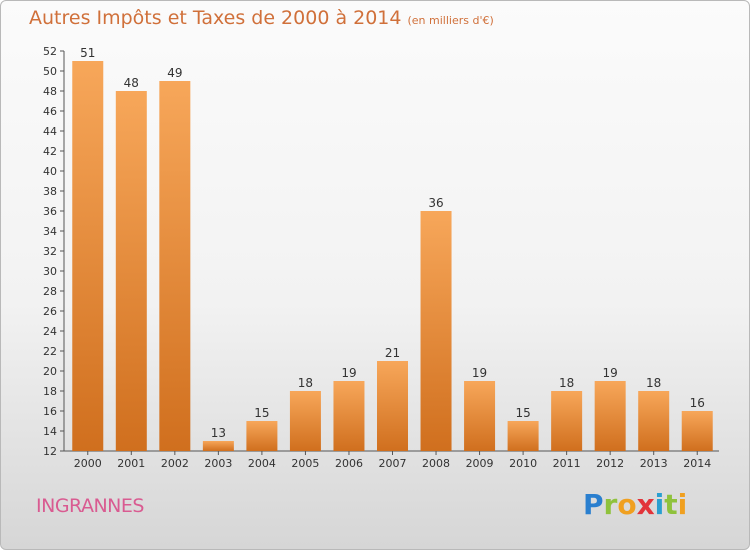 This screenshot has height=550, width=750. I want to click on y-tick-label: 38, so click(50, 191).